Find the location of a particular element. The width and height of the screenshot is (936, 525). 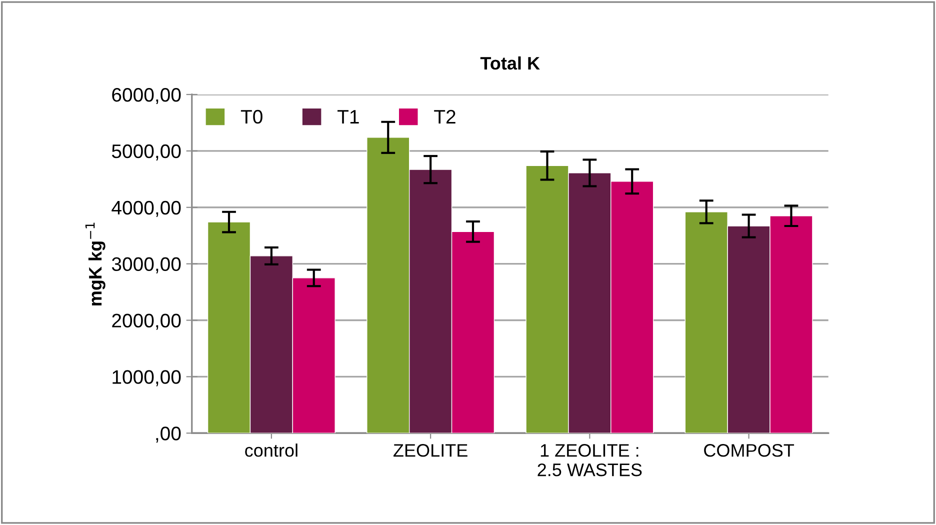

chart-title: Total K is located at coordinates (510, 63).